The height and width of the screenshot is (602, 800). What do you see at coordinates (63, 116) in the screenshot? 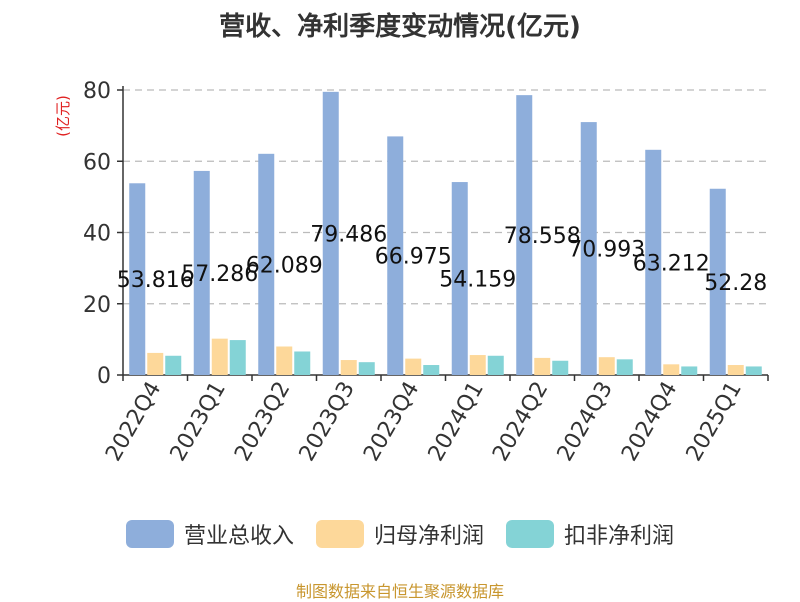
I see `y-axis-label: (亿元)` at bounding box center [63, 116].